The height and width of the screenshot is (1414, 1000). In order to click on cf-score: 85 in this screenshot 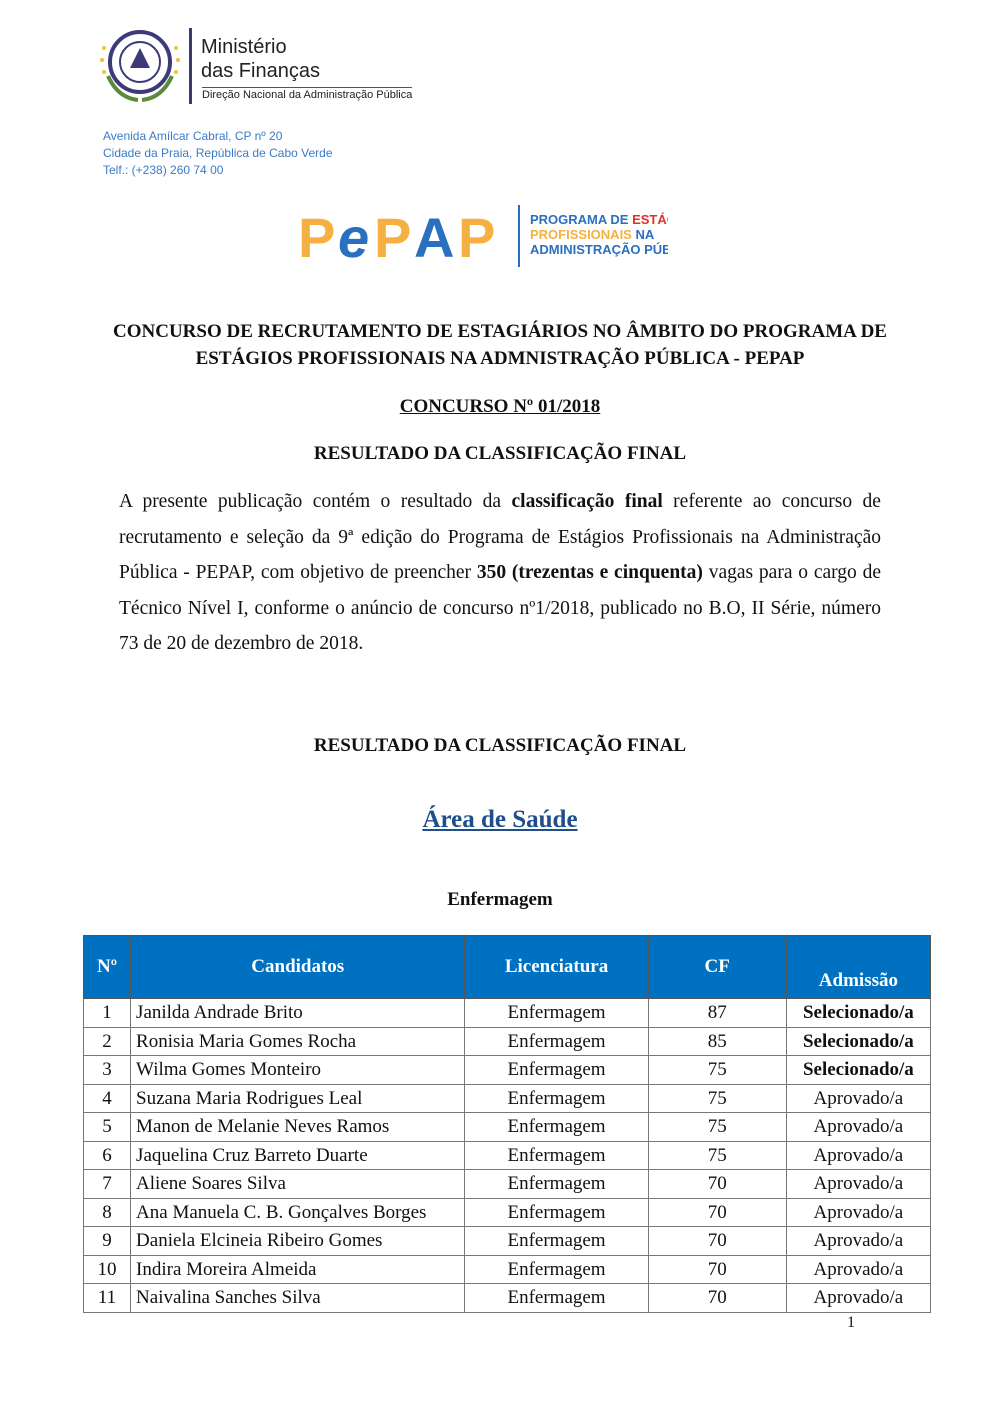, I will do `click(717, 1041)`.